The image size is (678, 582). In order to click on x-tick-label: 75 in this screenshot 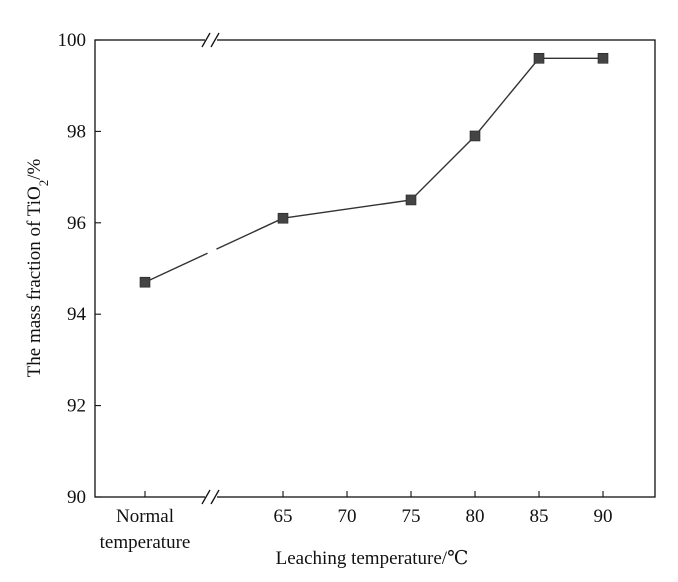, I will do `click(411, 516)`.